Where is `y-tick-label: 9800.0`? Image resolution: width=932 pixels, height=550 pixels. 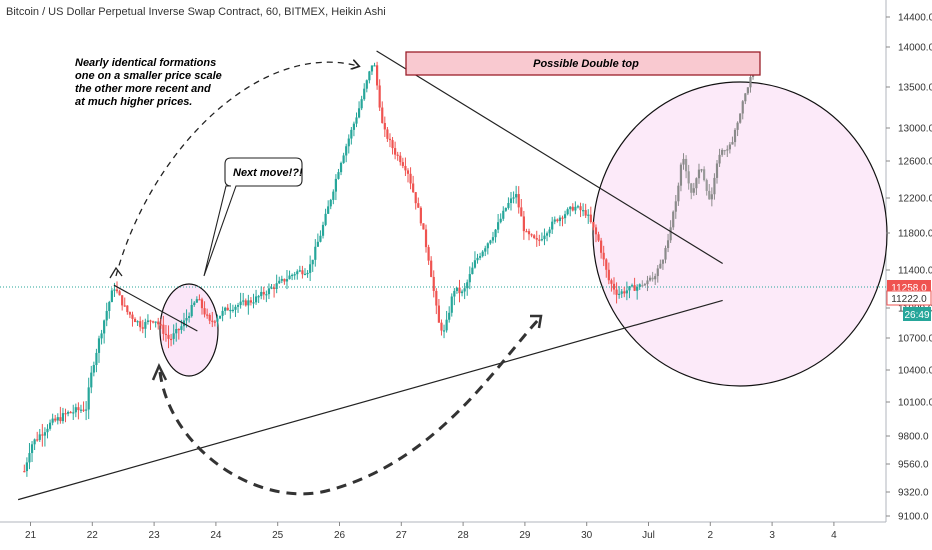
y-tick-label: 9800.0 is located at coordinates (913, 437).